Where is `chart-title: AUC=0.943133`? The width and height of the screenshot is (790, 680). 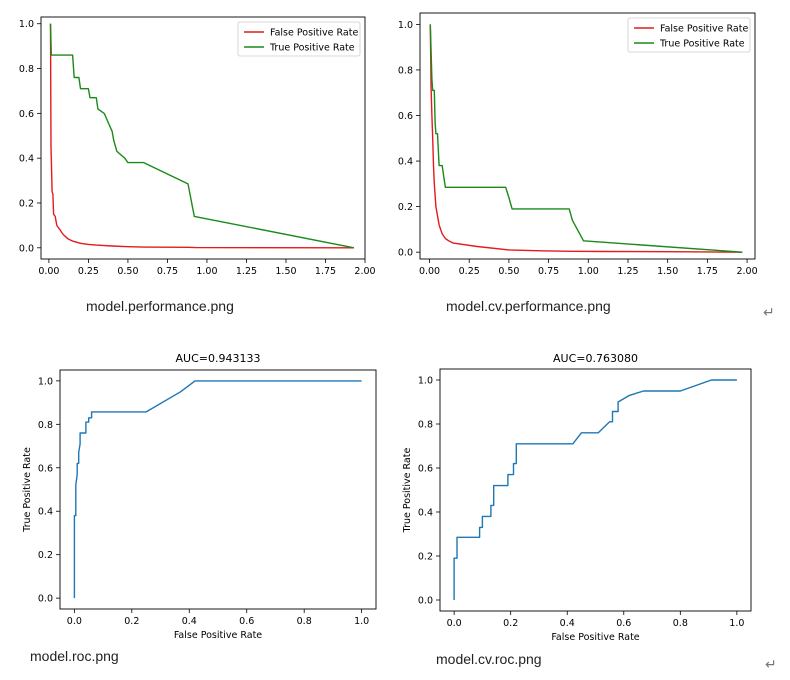
chart-title: AUC=0.943133 is located at coordinates (218, 358).